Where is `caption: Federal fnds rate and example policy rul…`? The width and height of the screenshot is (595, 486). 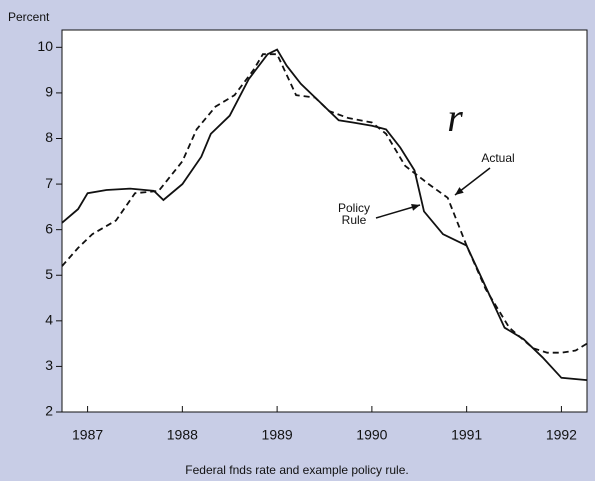
caption: Federal fnds rate and example policy rul… is located at coordinates (296, 470).